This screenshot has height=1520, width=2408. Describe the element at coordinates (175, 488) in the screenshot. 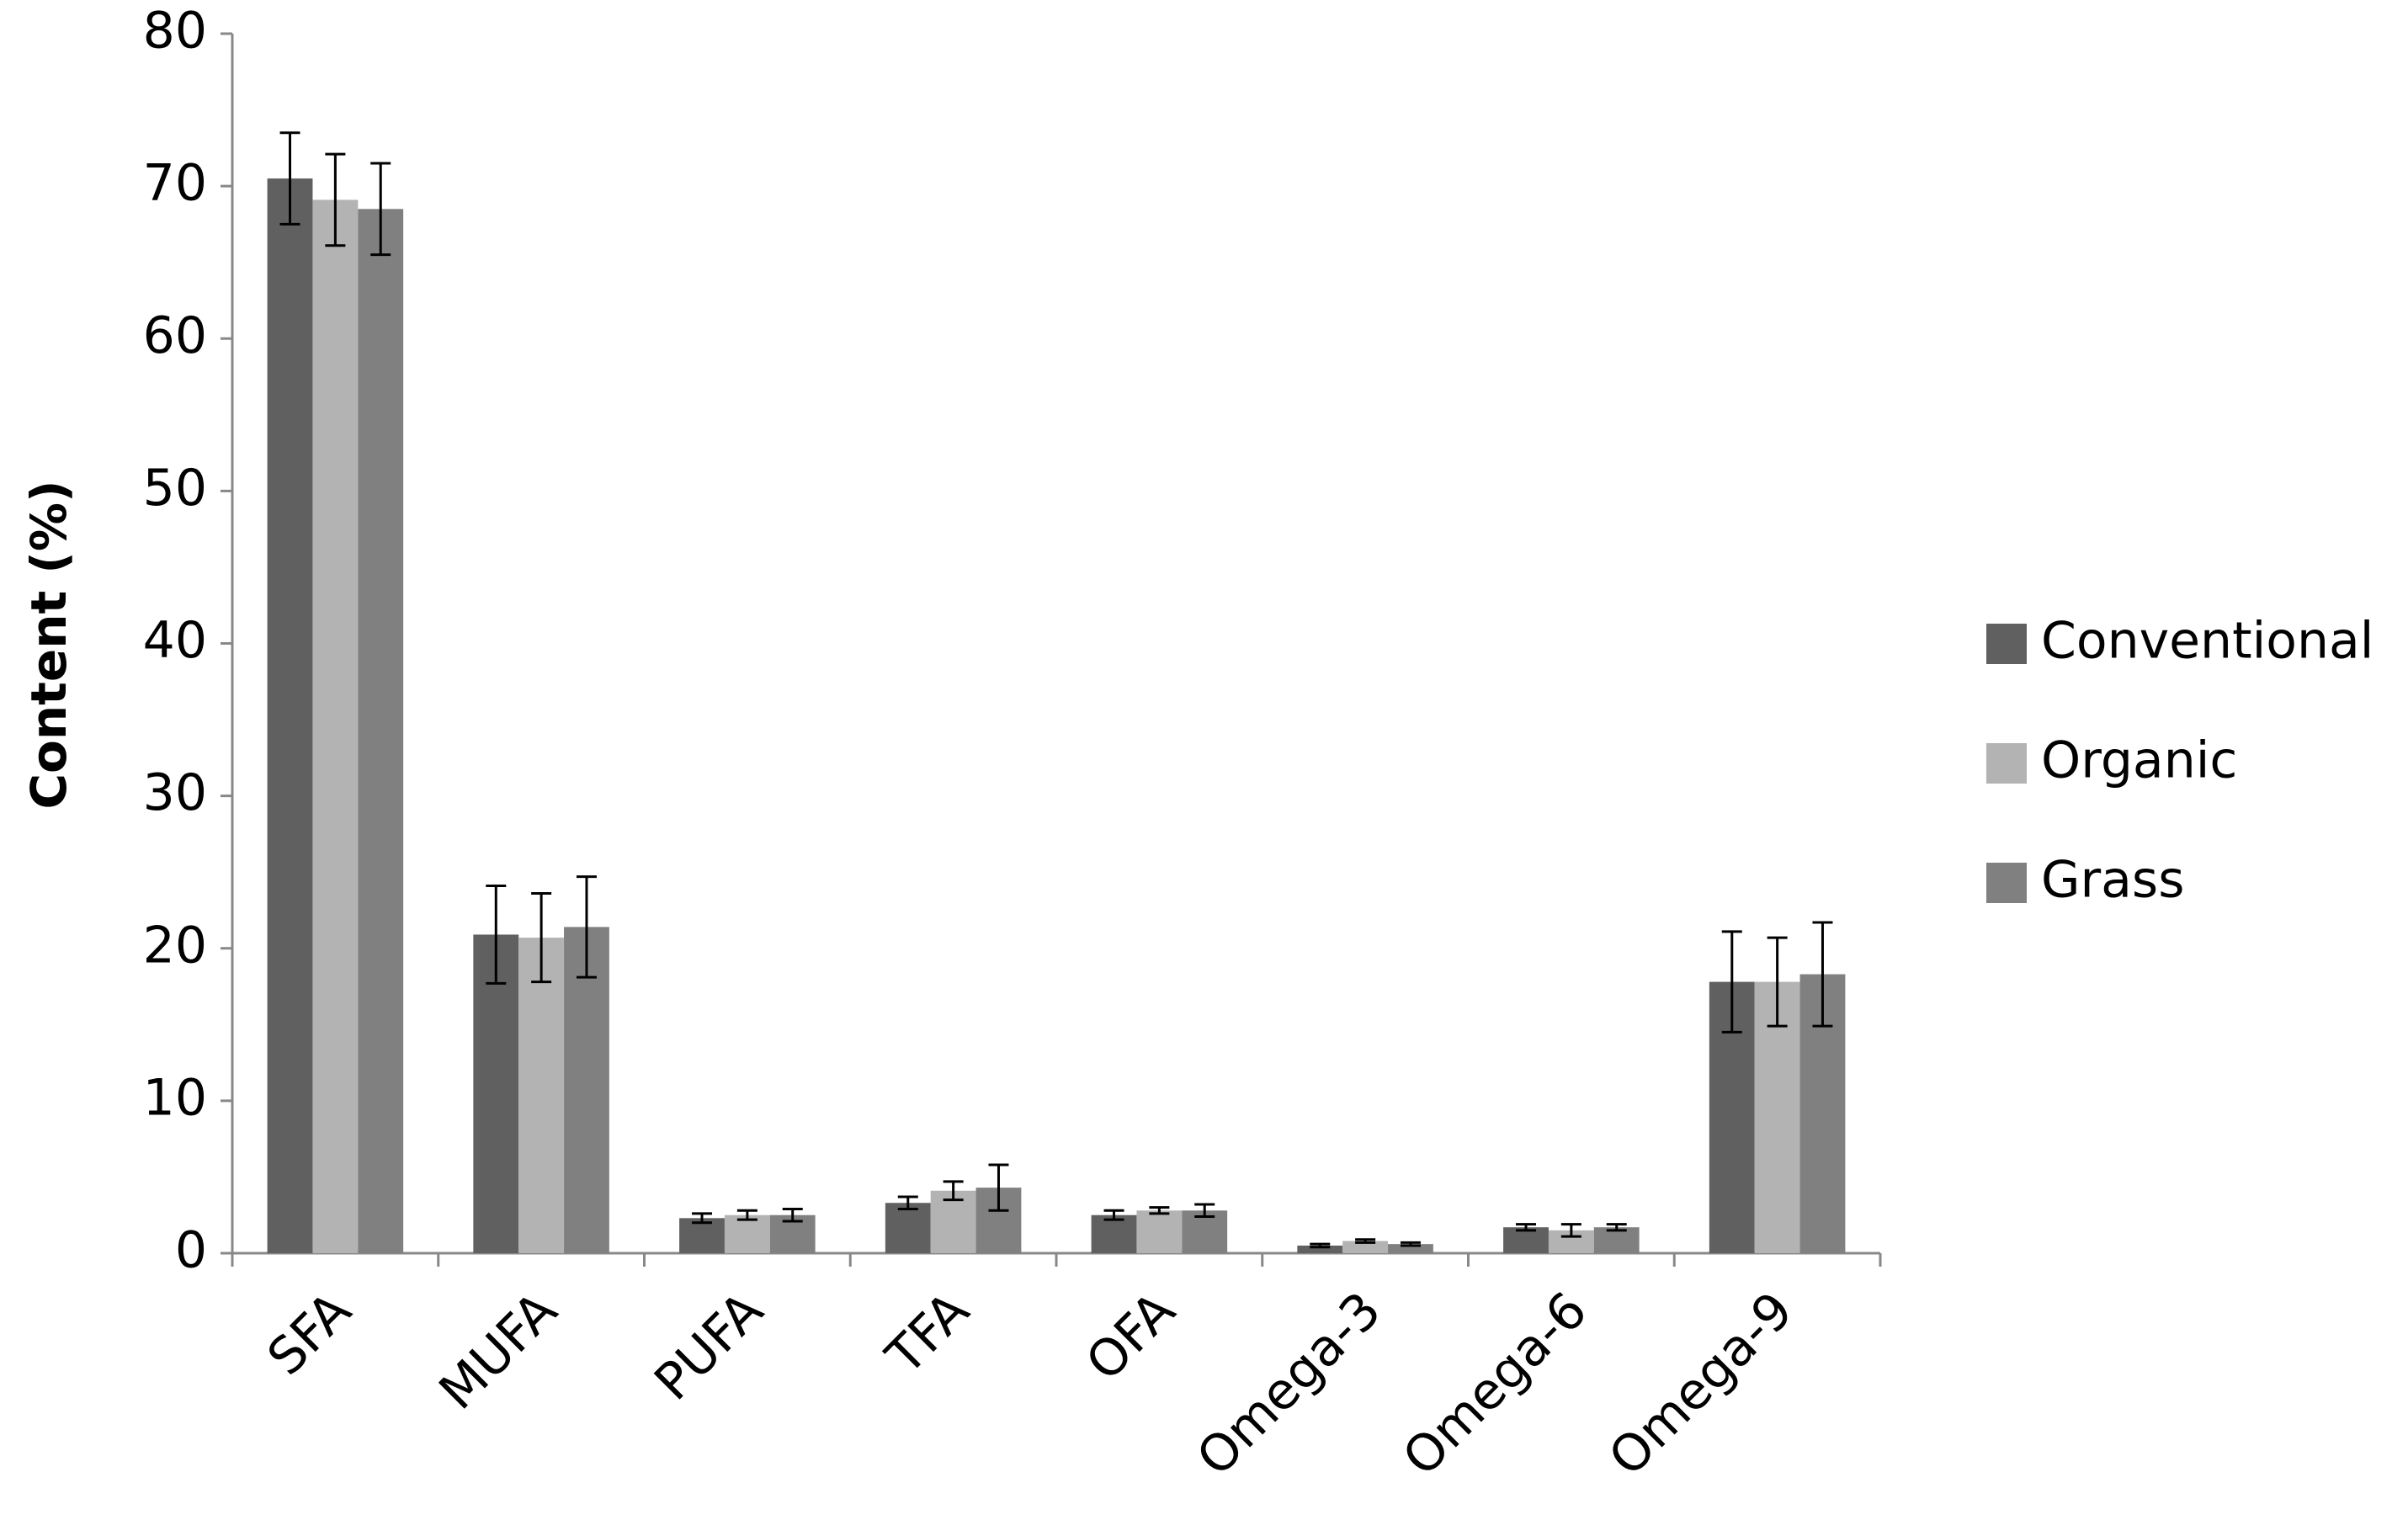

I see `y-tick-label: 50` at that location.